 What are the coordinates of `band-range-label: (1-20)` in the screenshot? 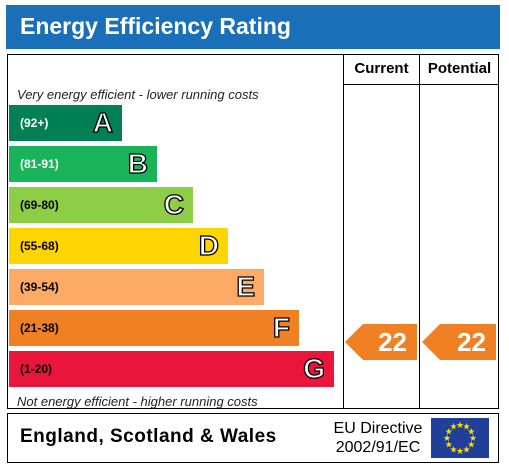 It's located at (36, 369).